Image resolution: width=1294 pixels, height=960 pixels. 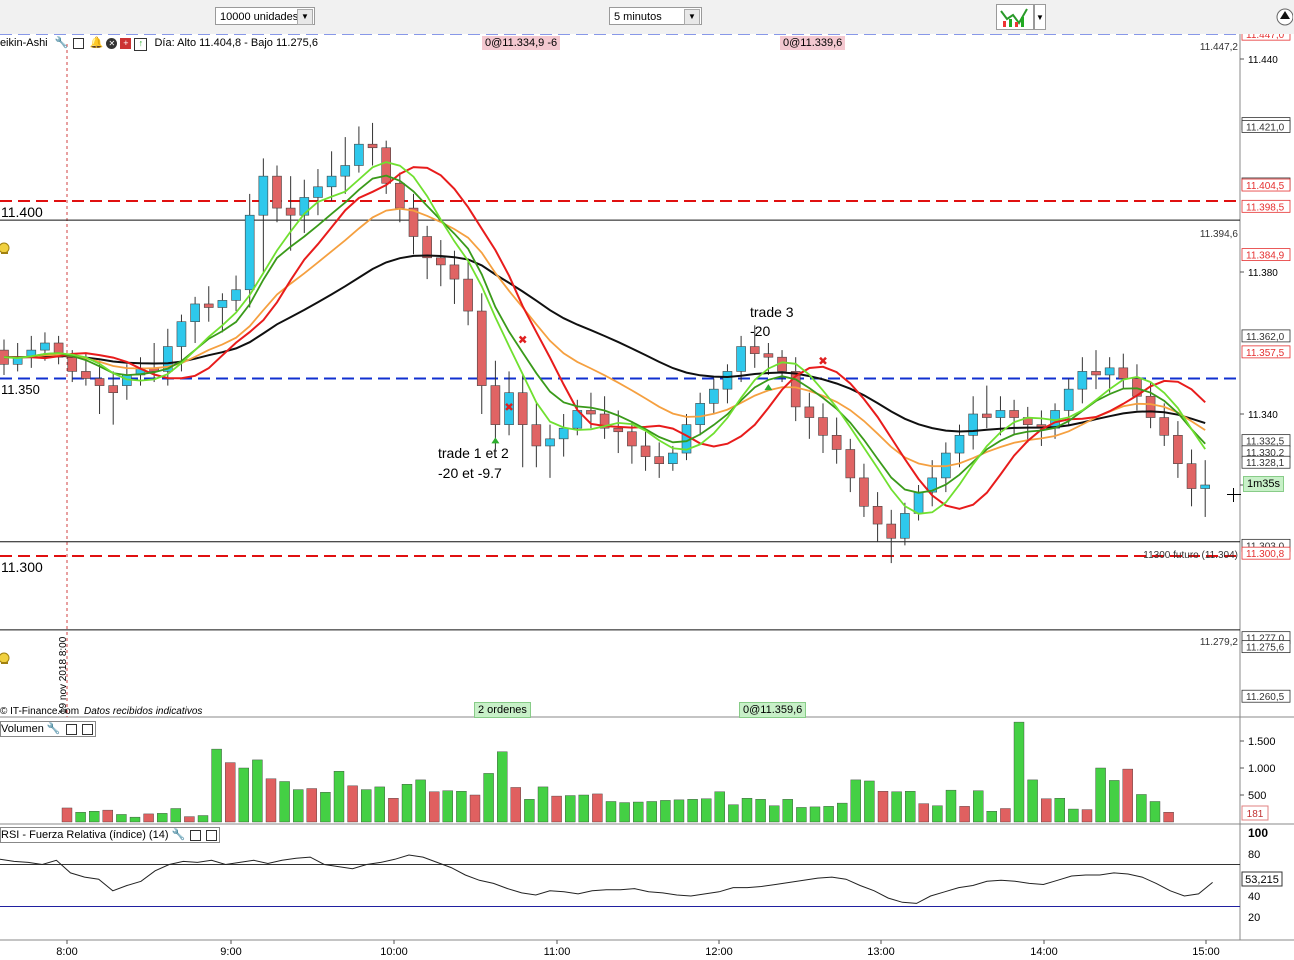 I want to click on price-axis-tick-label: 11.340, so click(x=1263, y=415).